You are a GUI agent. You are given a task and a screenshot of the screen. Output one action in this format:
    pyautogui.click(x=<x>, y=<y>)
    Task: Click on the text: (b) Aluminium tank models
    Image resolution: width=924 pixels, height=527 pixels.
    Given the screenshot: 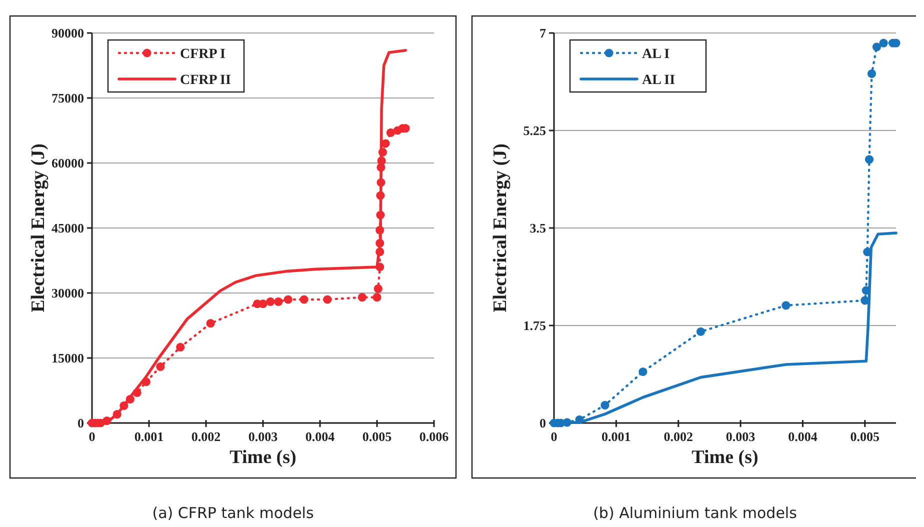 What is the action you would take?
    pyautogui.click(x=695, y=513)
    